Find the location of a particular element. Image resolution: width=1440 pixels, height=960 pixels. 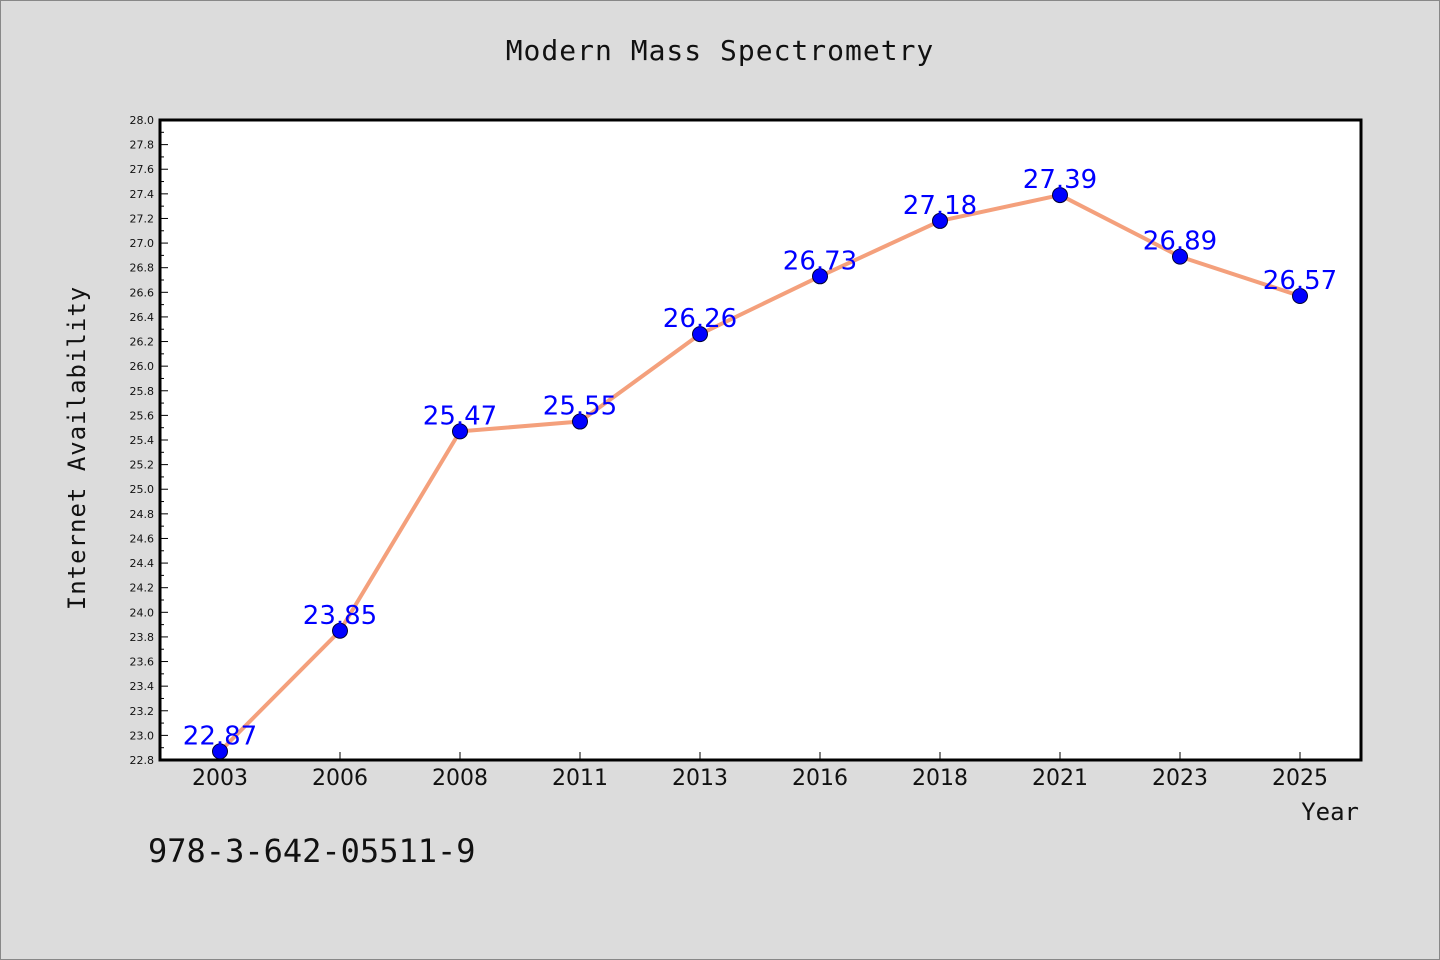

chart-title: Modern Mass Spectrometry is located at coordinates (720, 50).